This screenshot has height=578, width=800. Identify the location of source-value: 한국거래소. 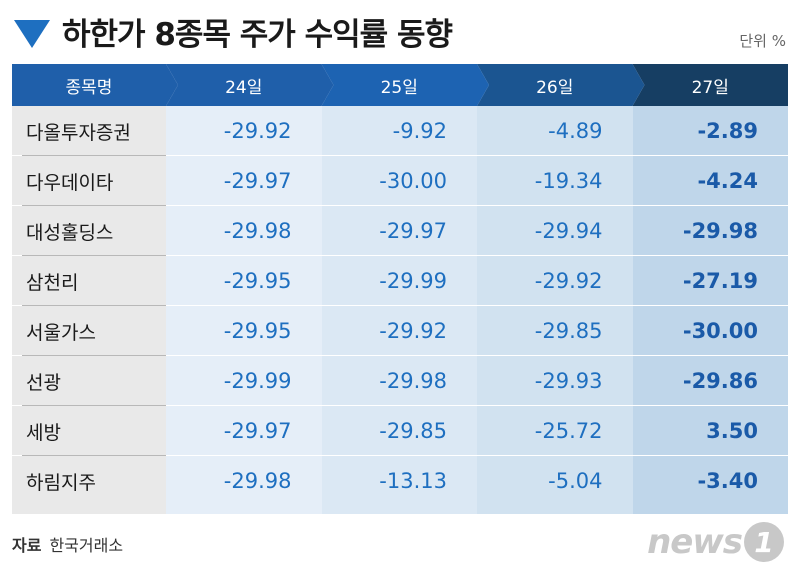
(86, 545).